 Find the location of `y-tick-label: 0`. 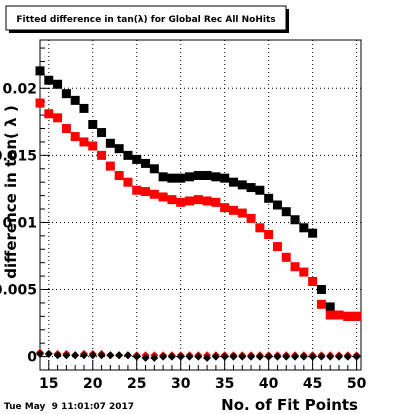

y-tick-label: 0 is located at coordinates (32, 358).